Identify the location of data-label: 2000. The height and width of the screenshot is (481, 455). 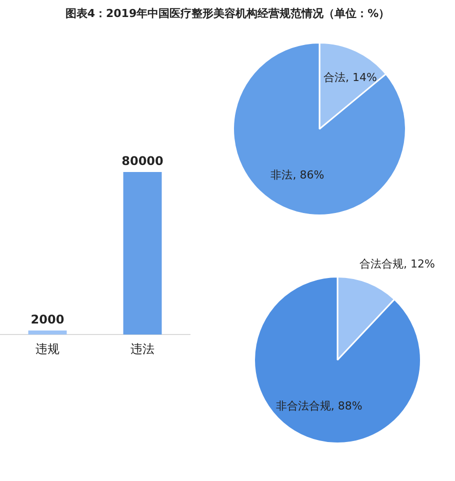
(47, 319).